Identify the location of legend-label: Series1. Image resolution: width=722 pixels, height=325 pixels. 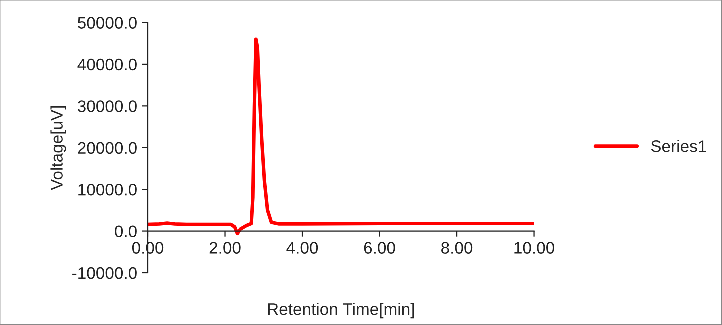
(678, 146).